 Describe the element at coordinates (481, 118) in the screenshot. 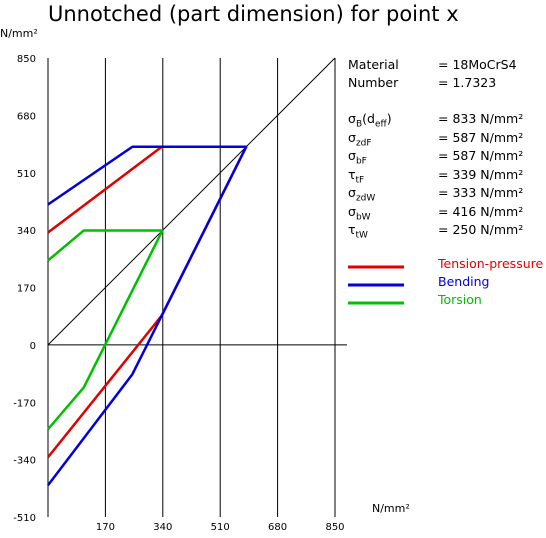

I see `property-value: = 833 N/mm²` at that location.